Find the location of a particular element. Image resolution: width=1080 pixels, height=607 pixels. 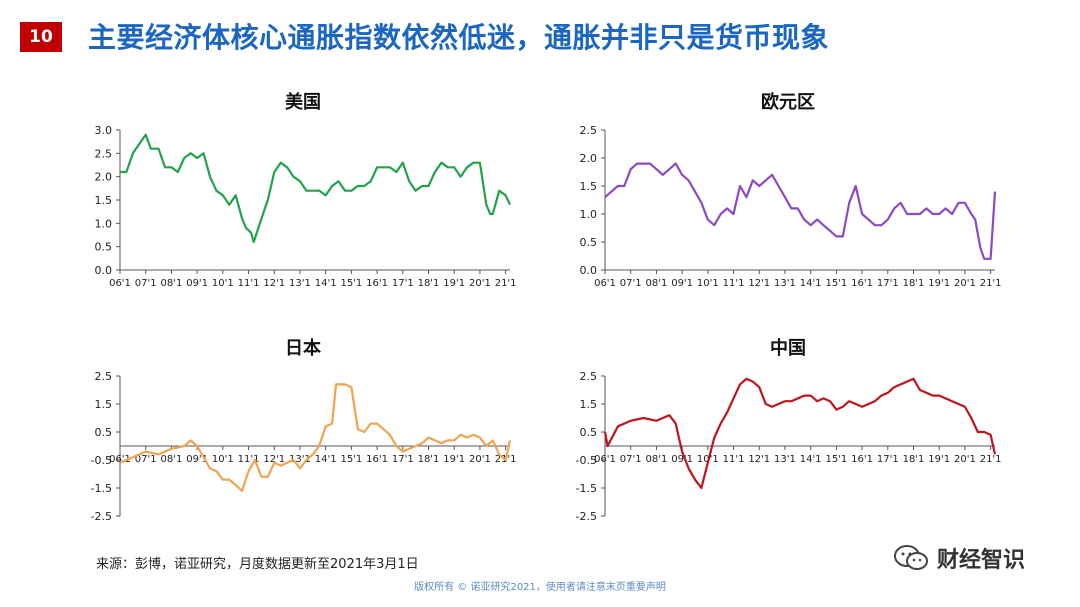

source-note: 来源：彭博，诺亚研究，月度数据更新至2021年3月1日 is located at coordinates (257, 564).